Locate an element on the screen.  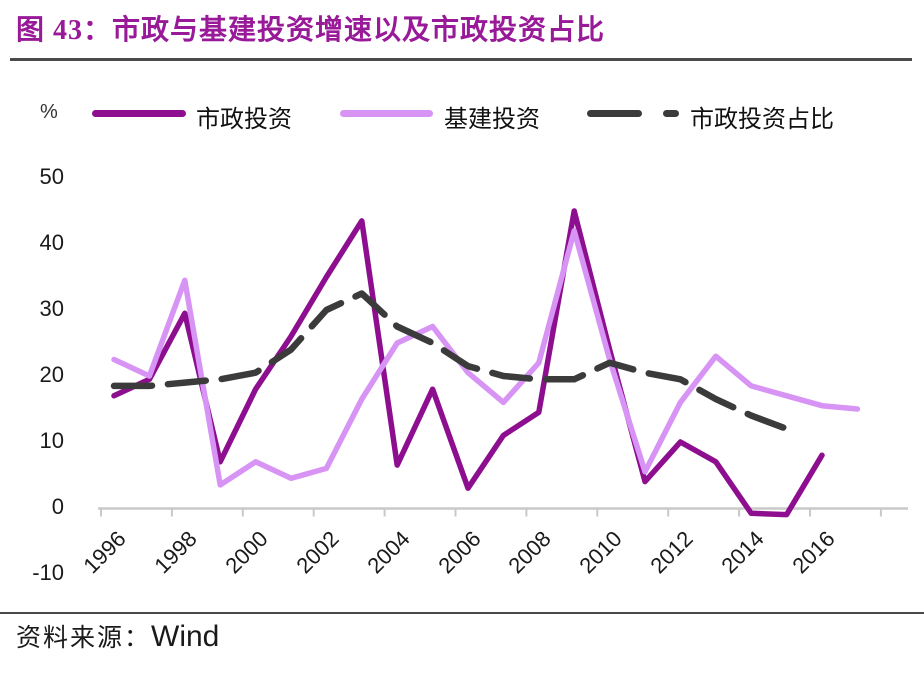
y-tick-label: 20 is located at coordinates (51, 374).